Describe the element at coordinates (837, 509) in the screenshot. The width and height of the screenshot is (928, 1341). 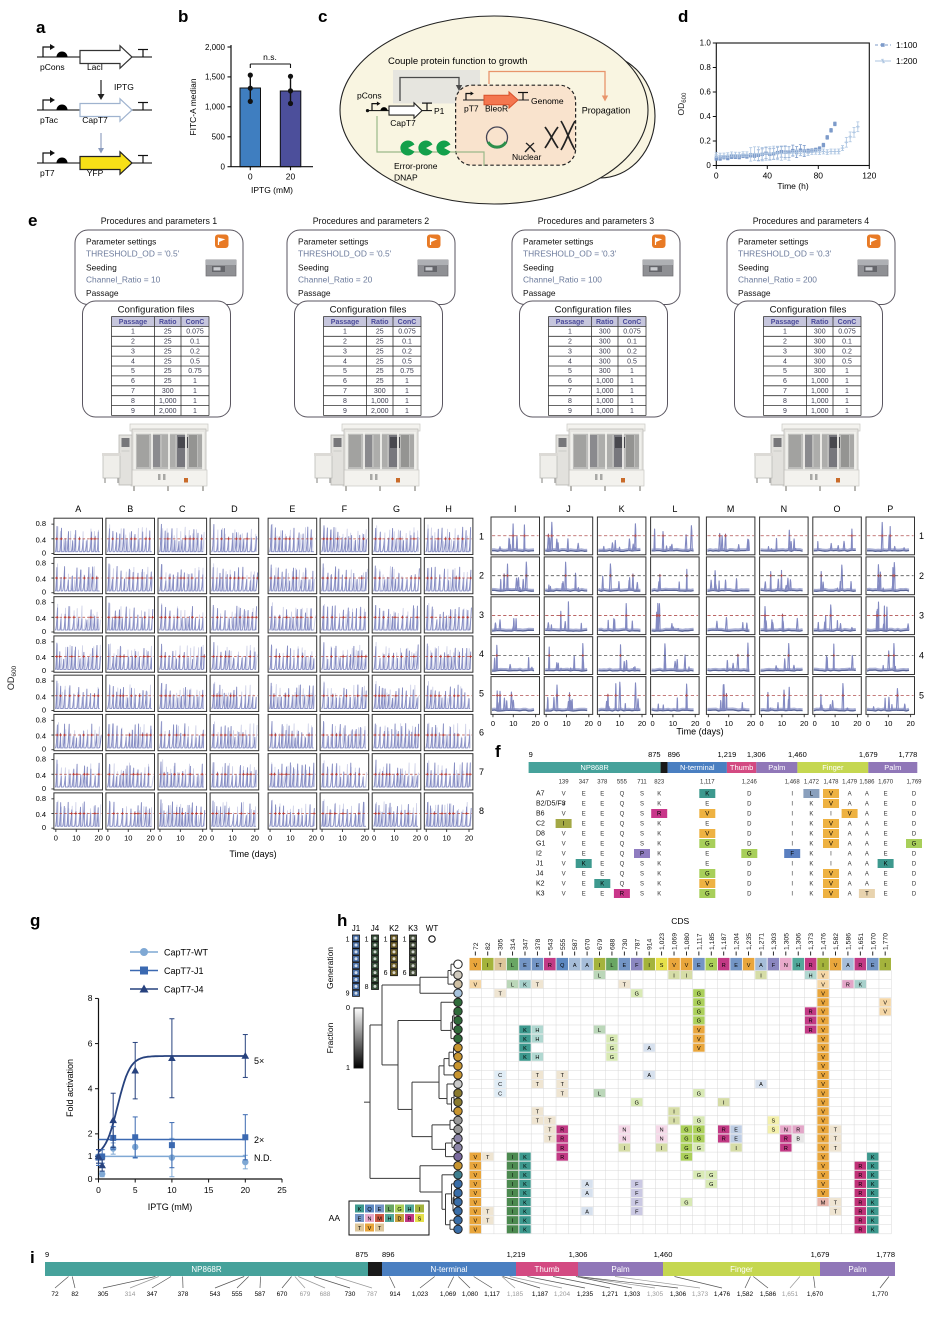
I see `svg-text: O` at that location.